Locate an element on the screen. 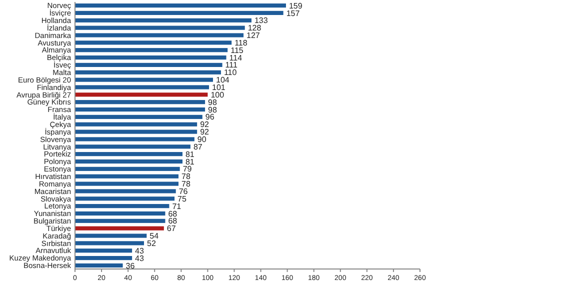  data-label: 54 is located at coordinates (155, 236).